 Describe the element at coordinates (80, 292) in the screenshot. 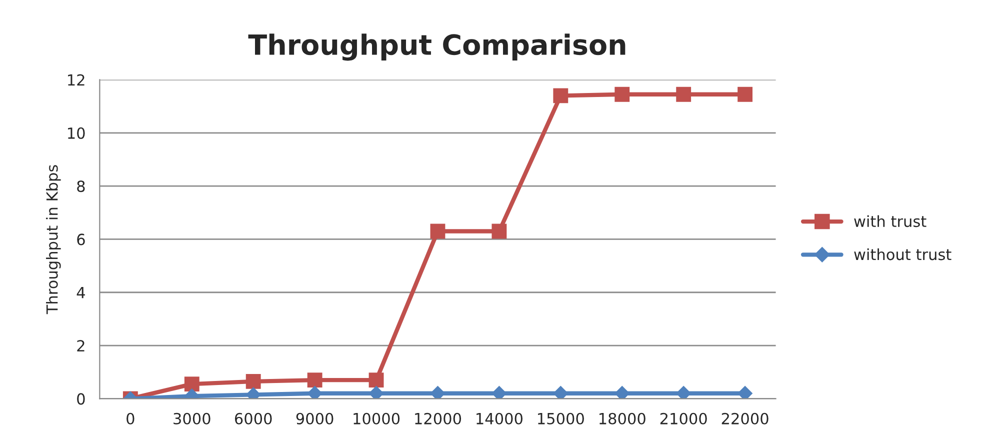

I see `y-tick-label: 4` at that location.